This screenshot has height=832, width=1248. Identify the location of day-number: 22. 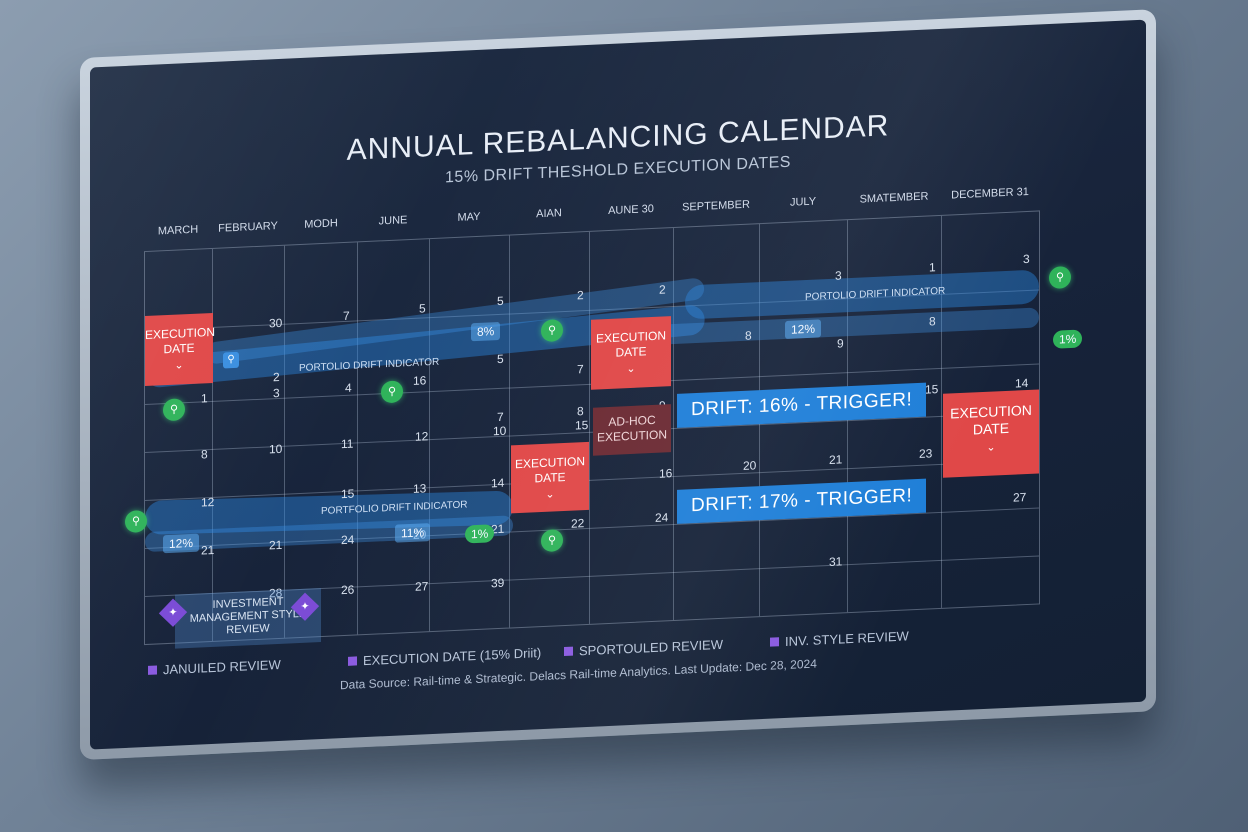
(578, 523).